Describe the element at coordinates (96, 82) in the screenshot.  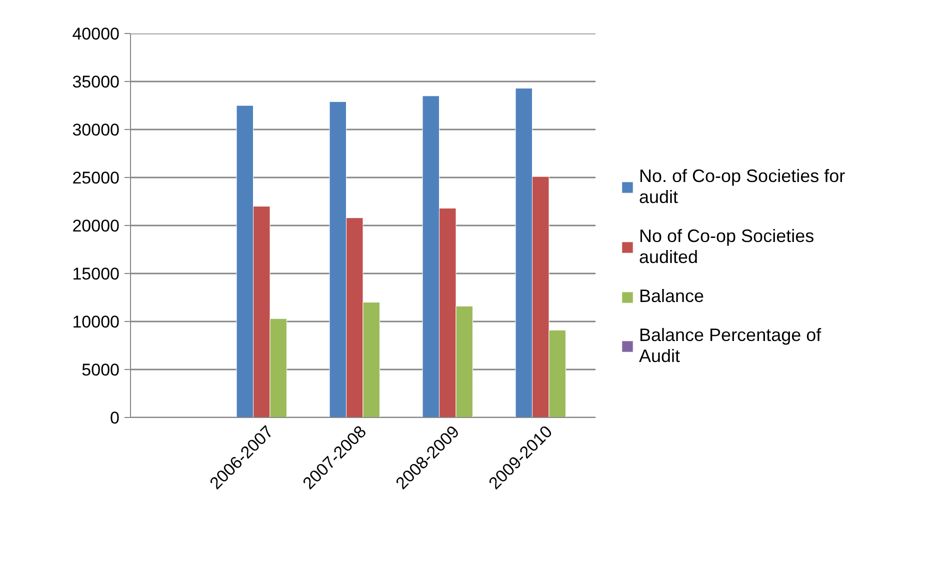
I see `y-tick-label: 35000` at that location.